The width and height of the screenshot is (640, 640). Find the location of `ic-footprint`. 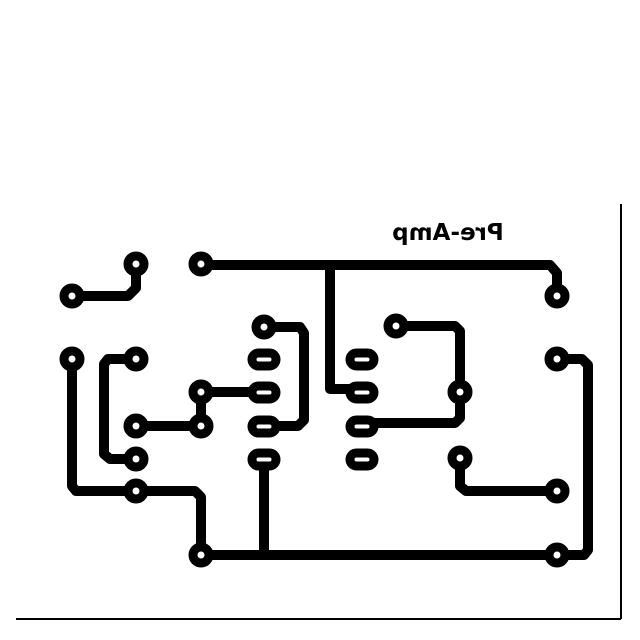

ic-footprint is located at coordinates (313, 409).